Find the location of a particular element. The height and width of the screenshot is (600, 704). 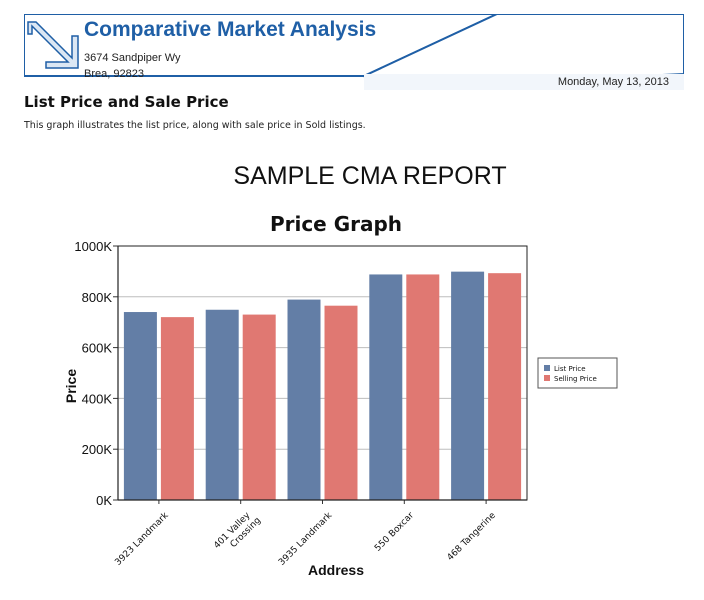

x-tick-label-line: 550 Boxcar is located at coordinates (394, 531).